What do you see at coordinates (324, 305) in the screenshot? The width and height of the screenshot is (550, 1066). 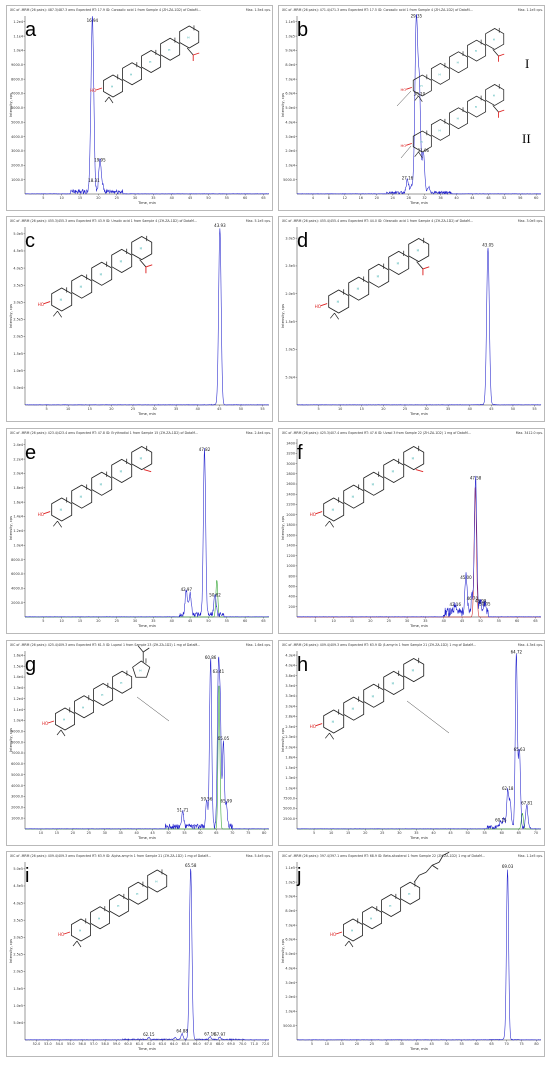 I see `hydroxyl-bond` at bounding box center [324, 305].